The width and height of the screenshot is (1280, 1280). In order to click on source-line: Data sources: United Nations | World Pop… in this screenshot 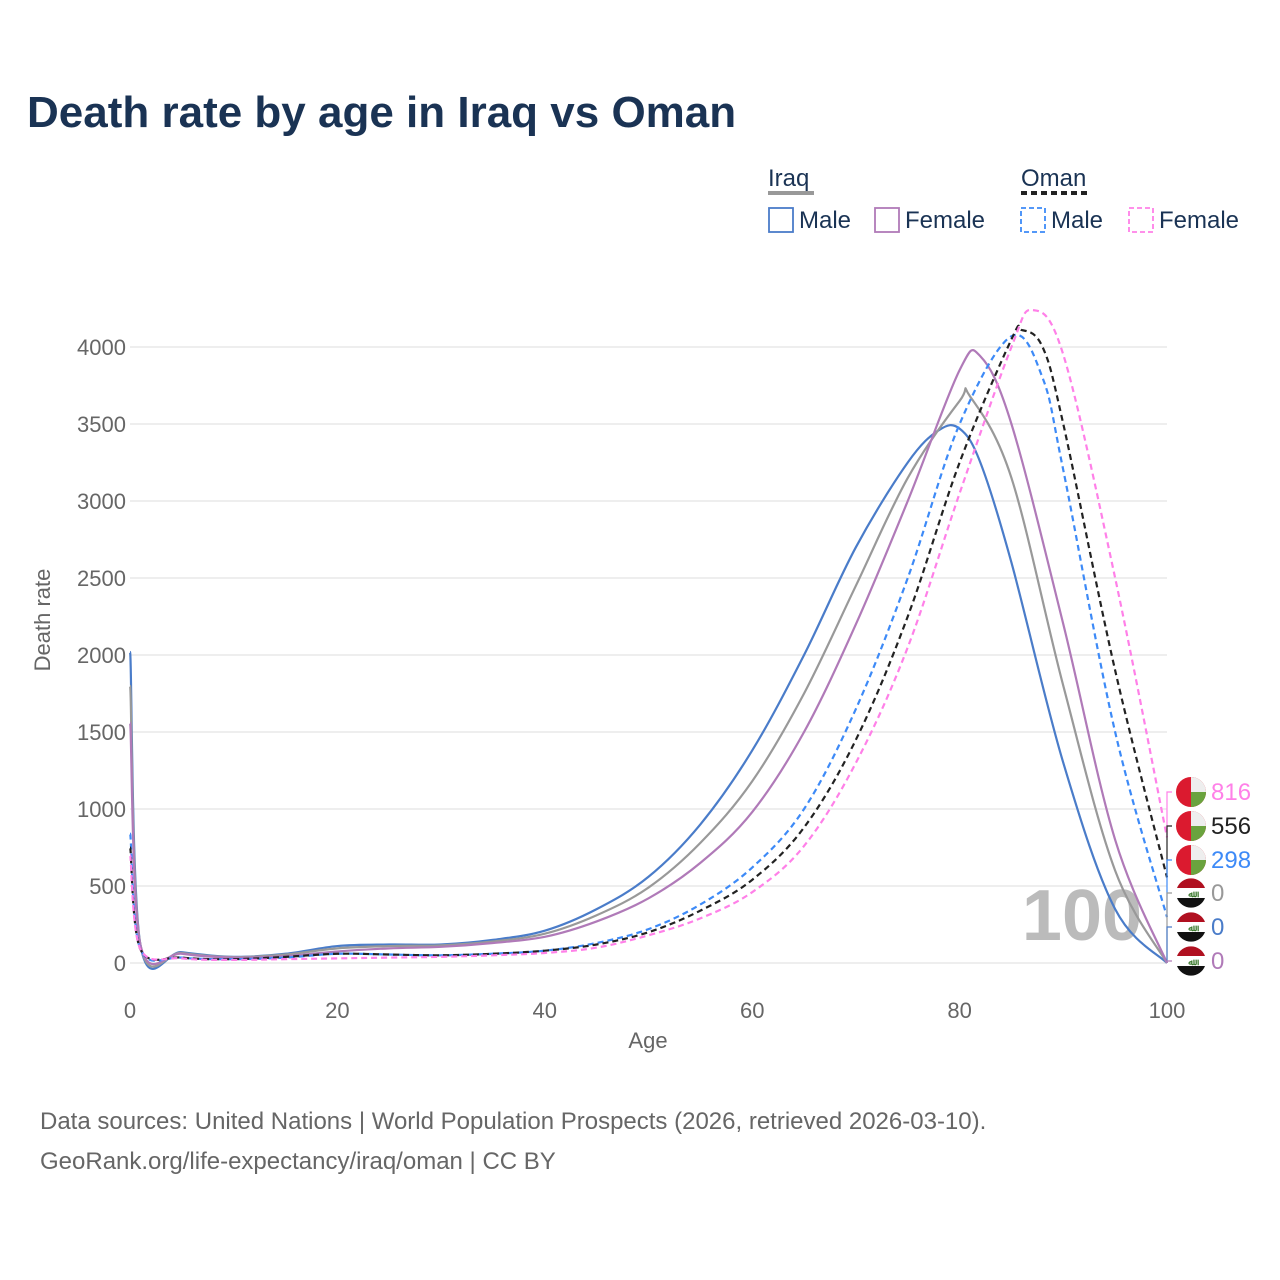, I will do `click(513, 1121)`.